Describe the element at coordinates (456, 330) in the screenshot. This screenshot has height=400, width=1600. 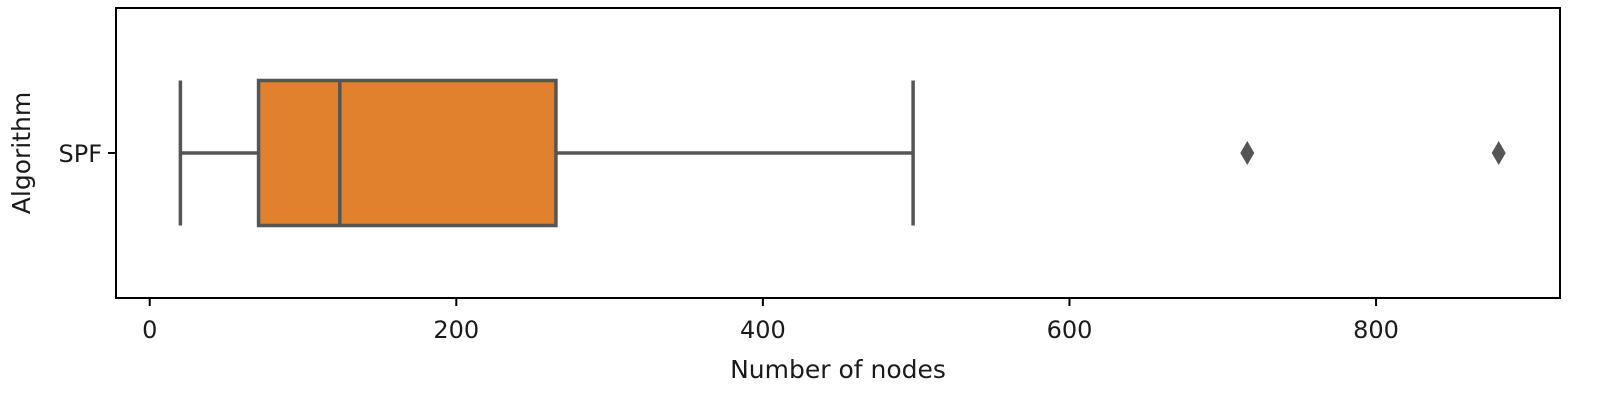
I see `x-tick-label: 200` at that location.